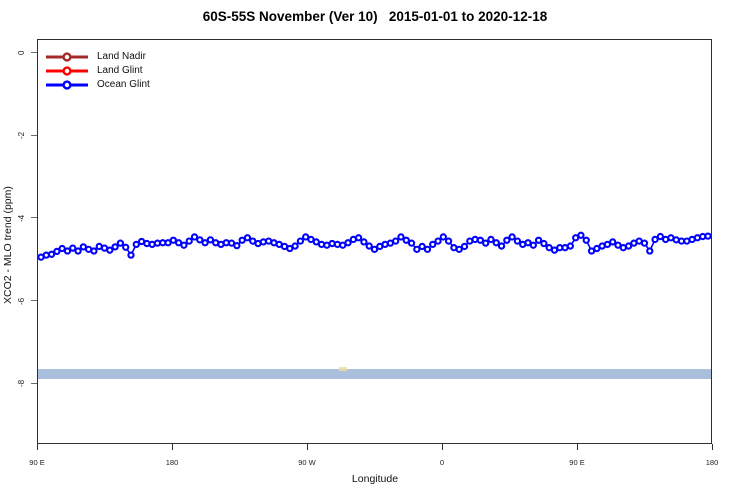 The image size is (750, 500). What do you see at coordinates (97, 85) in the screenshot?
I see `legend-item-ocean-glint: Ocean Glint` at bounding box center [97, 85].